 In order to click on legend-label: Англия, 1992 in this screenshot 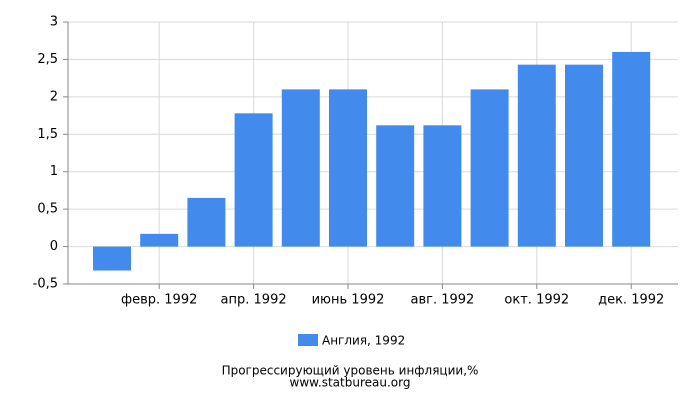, I will do `click(363, 341)`.